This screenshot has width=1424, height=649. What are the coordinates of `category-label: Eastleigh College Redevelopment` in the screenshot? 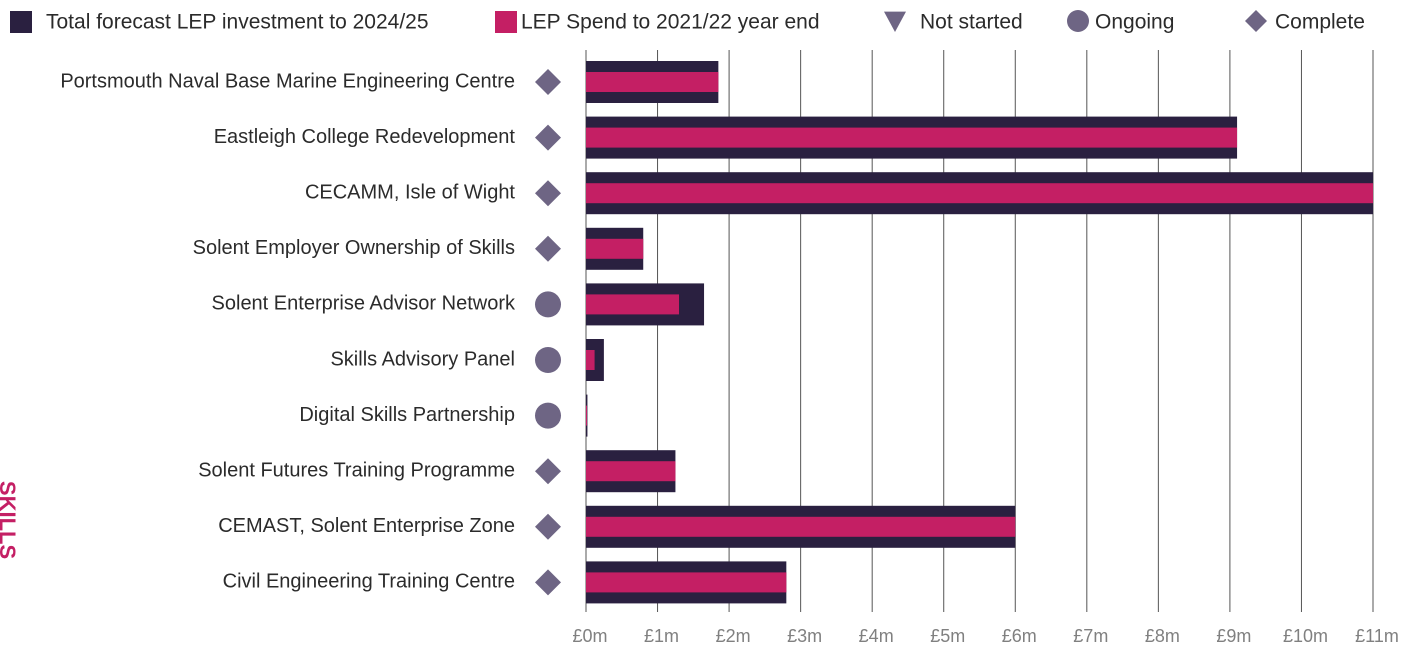 It's located at (365, 137).